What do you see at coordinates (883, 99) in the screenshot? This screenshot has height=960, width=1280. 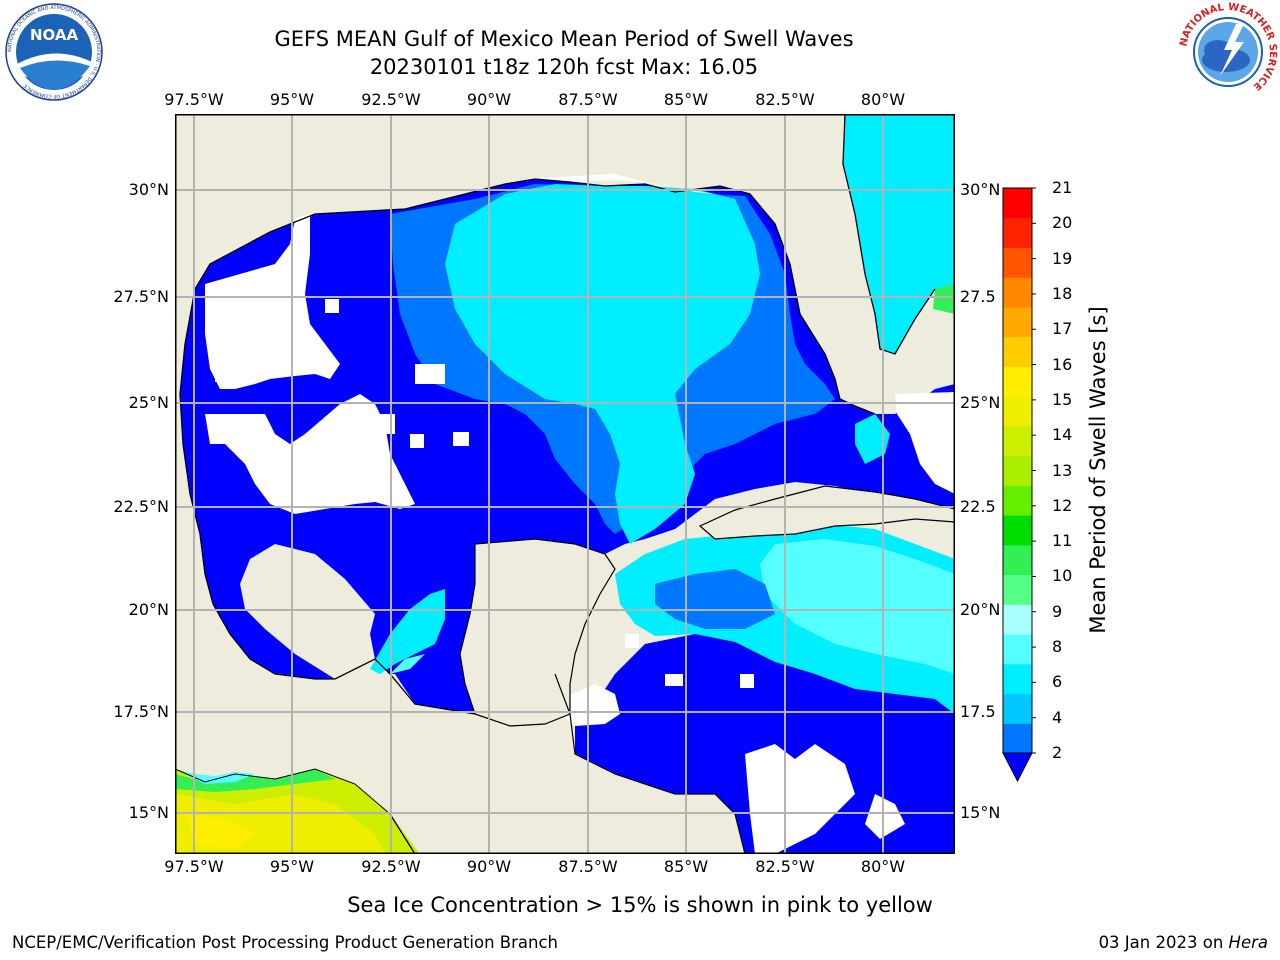 I see `lon-label-top: 80°W` at bounding box center [883, 99].